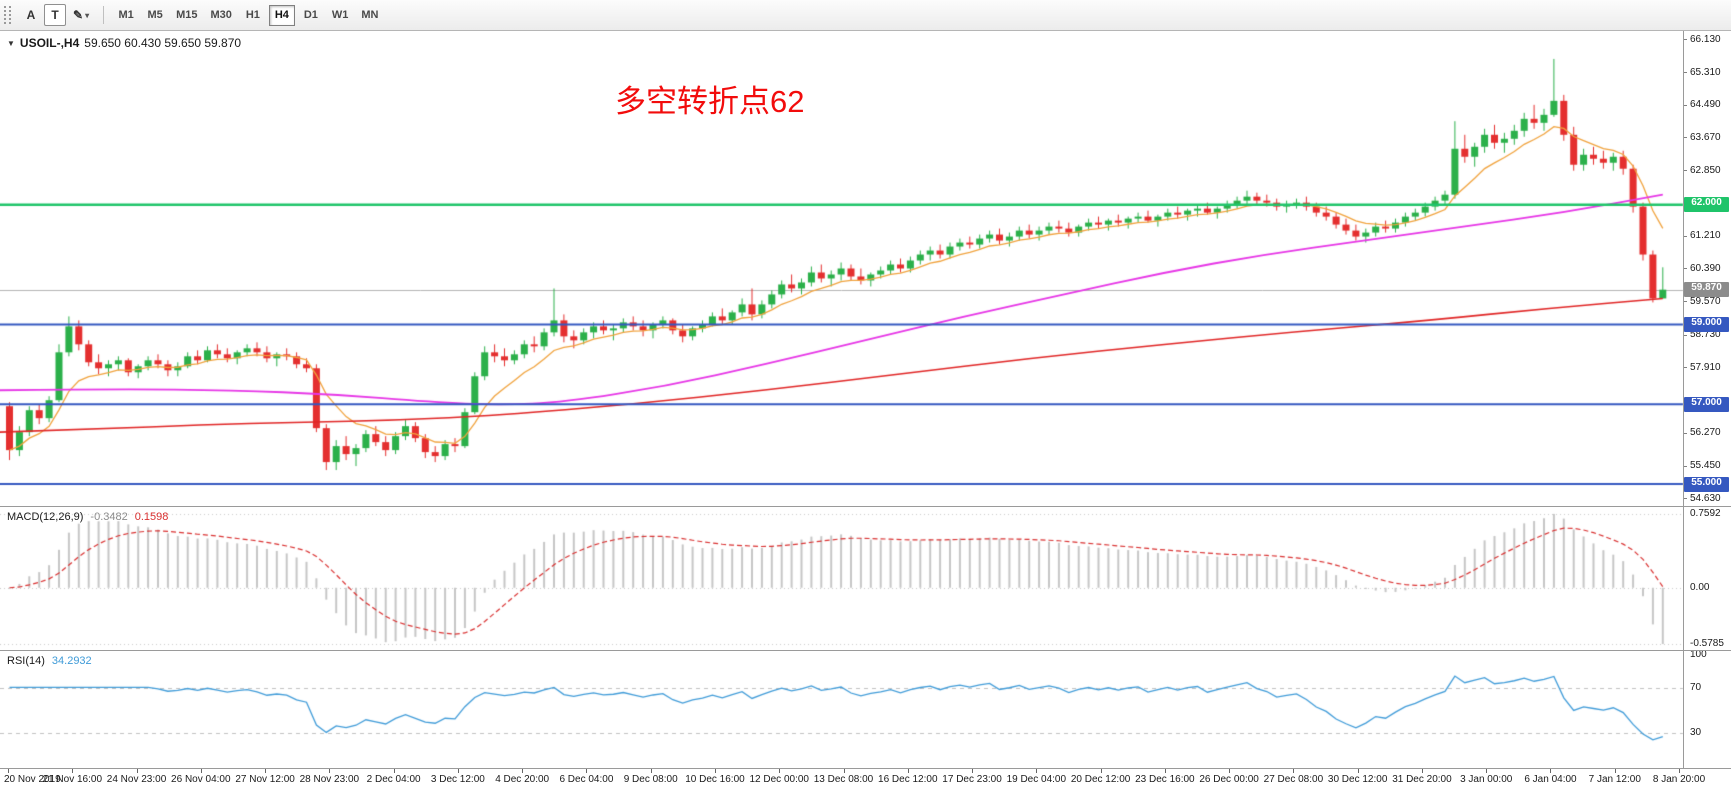 This screenshot has width=1731, height=791. Describe the element at coordinates (31, 15) in the screenshot. I see `arrow-tool-button: A` at that location.